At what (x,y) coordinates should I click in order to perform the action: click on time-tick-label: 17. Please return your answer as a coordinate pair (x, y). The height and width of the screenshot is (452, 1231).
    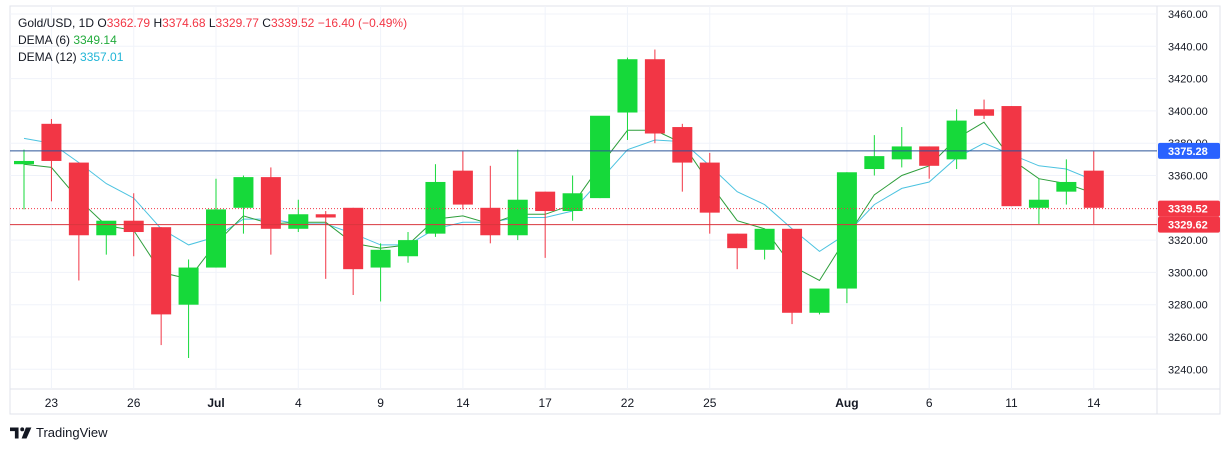
    Looking at the image, I should click on (545, 403).